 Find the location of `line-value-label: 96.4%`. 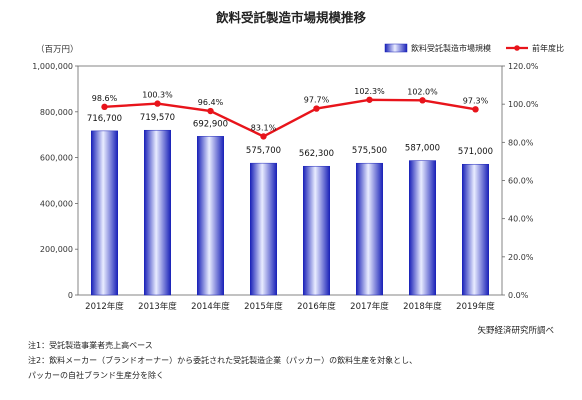

line-value-label: 96.4% is located at coordinates (211, 102).